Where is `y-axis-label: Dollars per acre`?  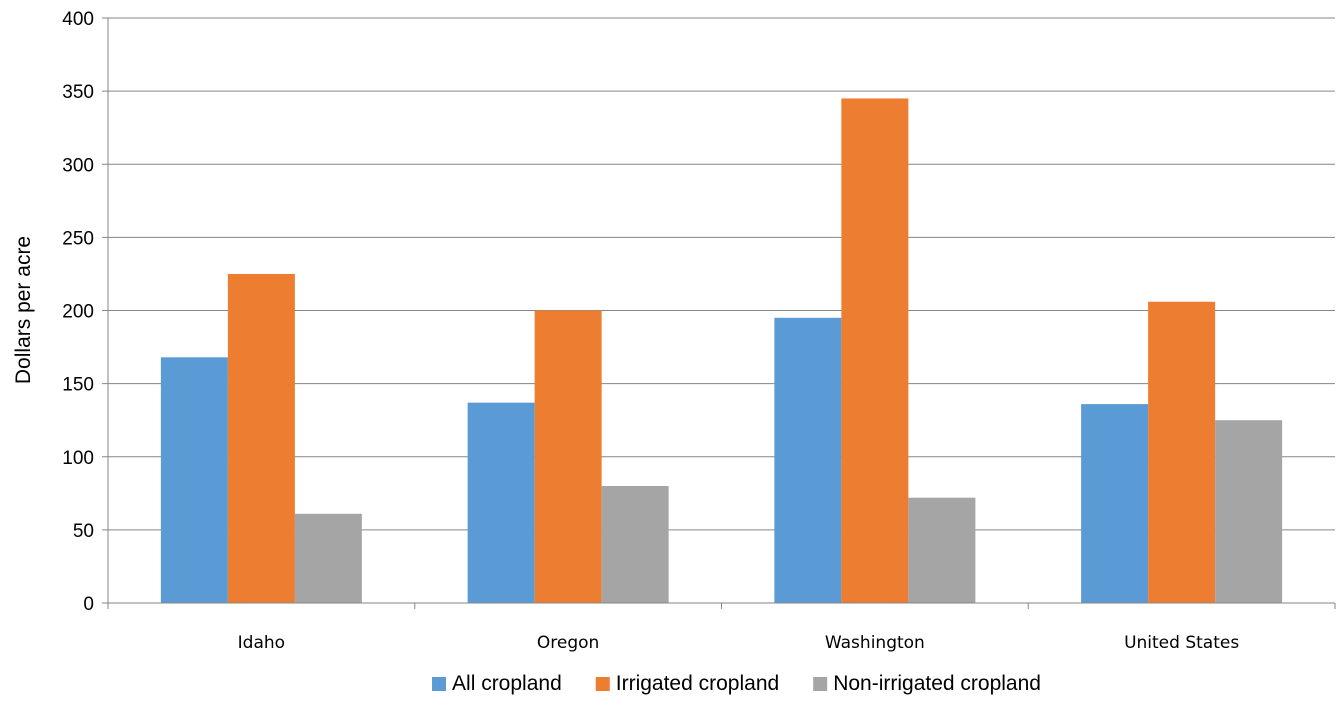 y-axis-label: Dollars per acre is located at coordinates (23, 310).